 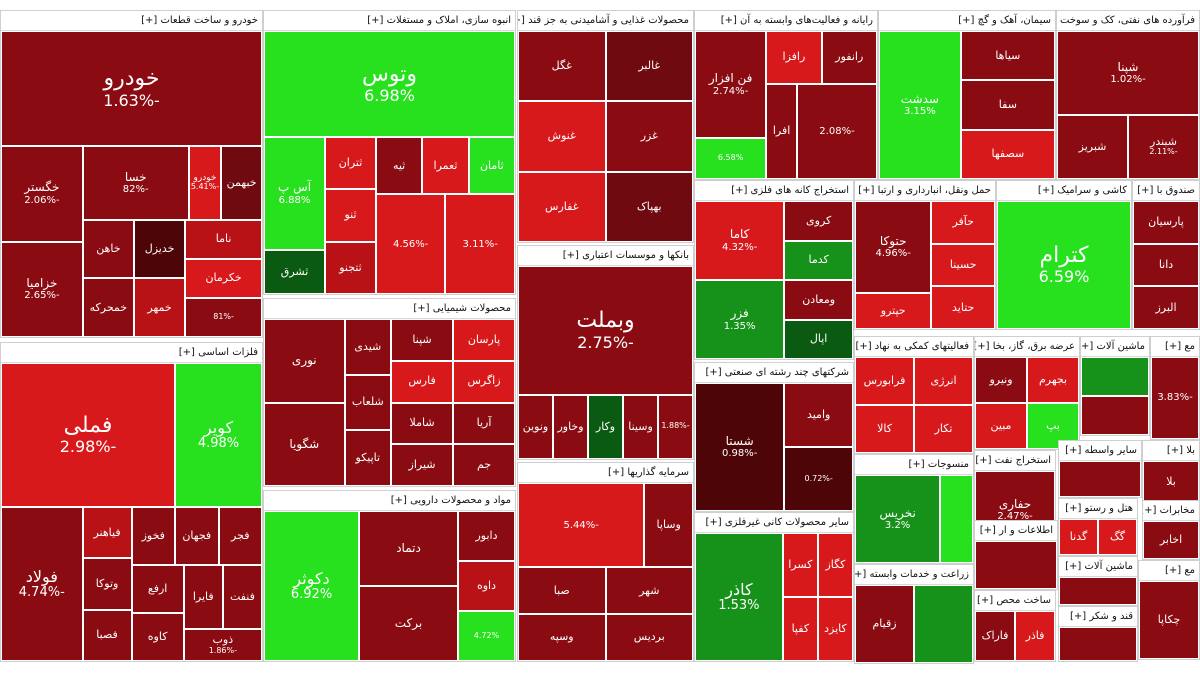 What do you see at coordinates (350, 163) in the screenshot?
I see `stock-cell: ثتران` at bounding box center [350, 163].